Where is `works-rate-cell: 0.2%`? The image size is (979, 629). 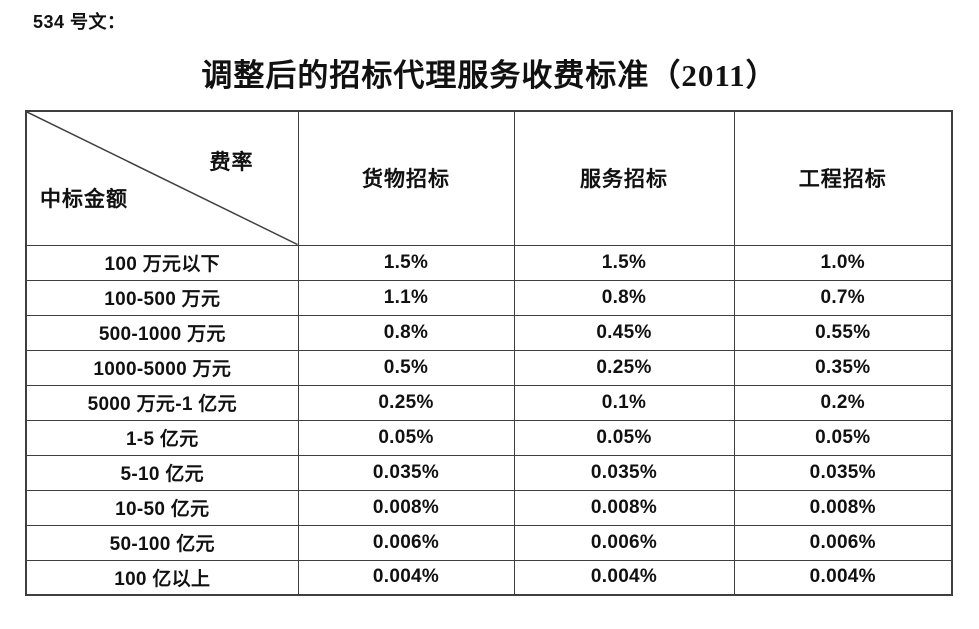 works-rate-cell: 0.2% is located at coordinates (843, 402).